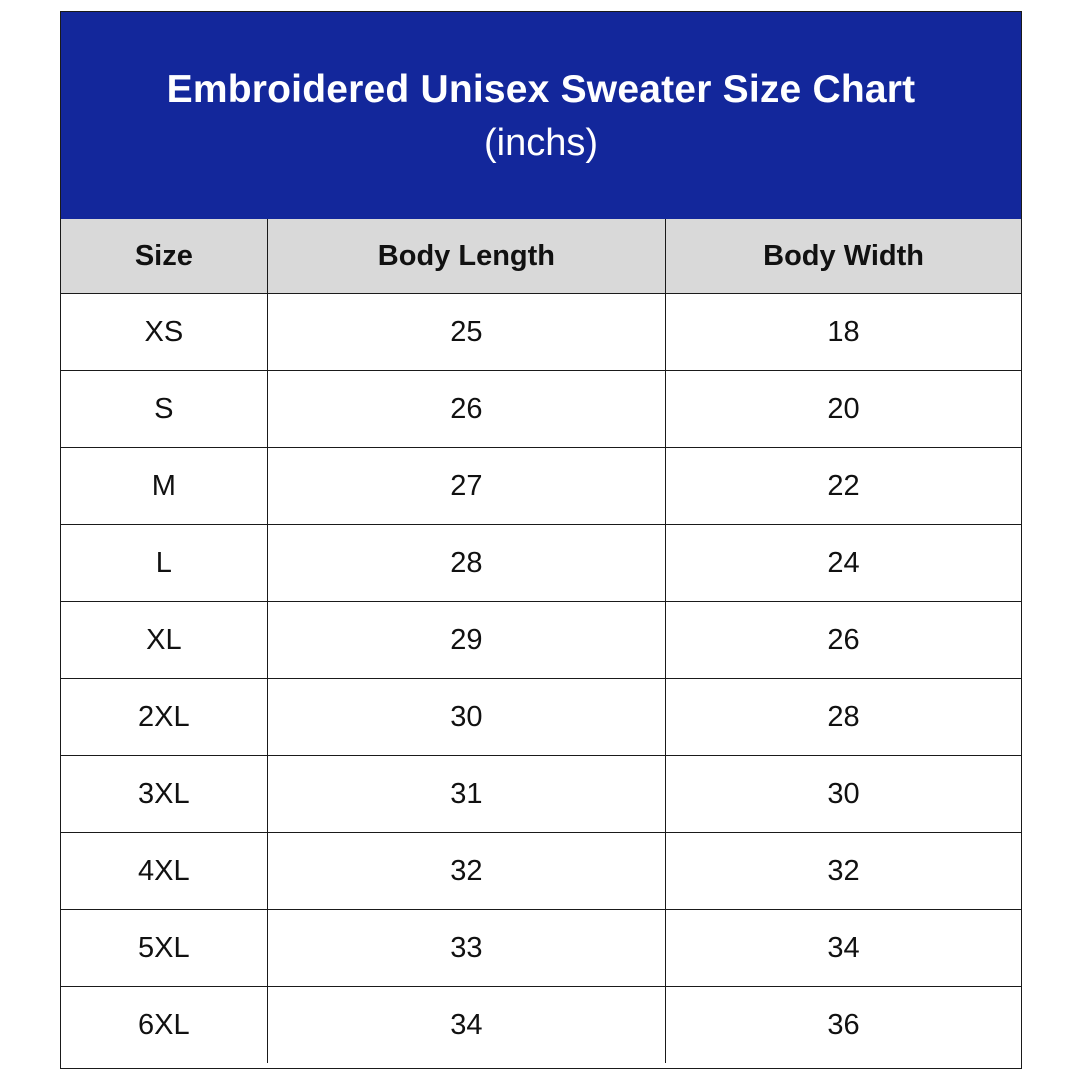 This screenshot has height=1080, width=1080. What do you see at coordinates (164, 563) in the screenshot?
I see `size-cell: L` at bounding box center [164, 563].